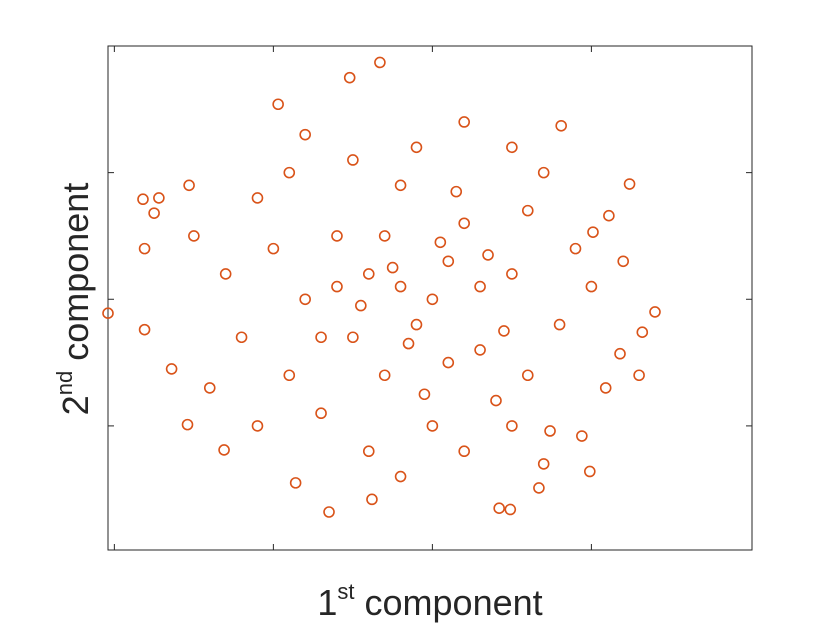  Describe the element at coordinates (449, 602) in the screenshot. I see `x-label-rest: component` at that location.